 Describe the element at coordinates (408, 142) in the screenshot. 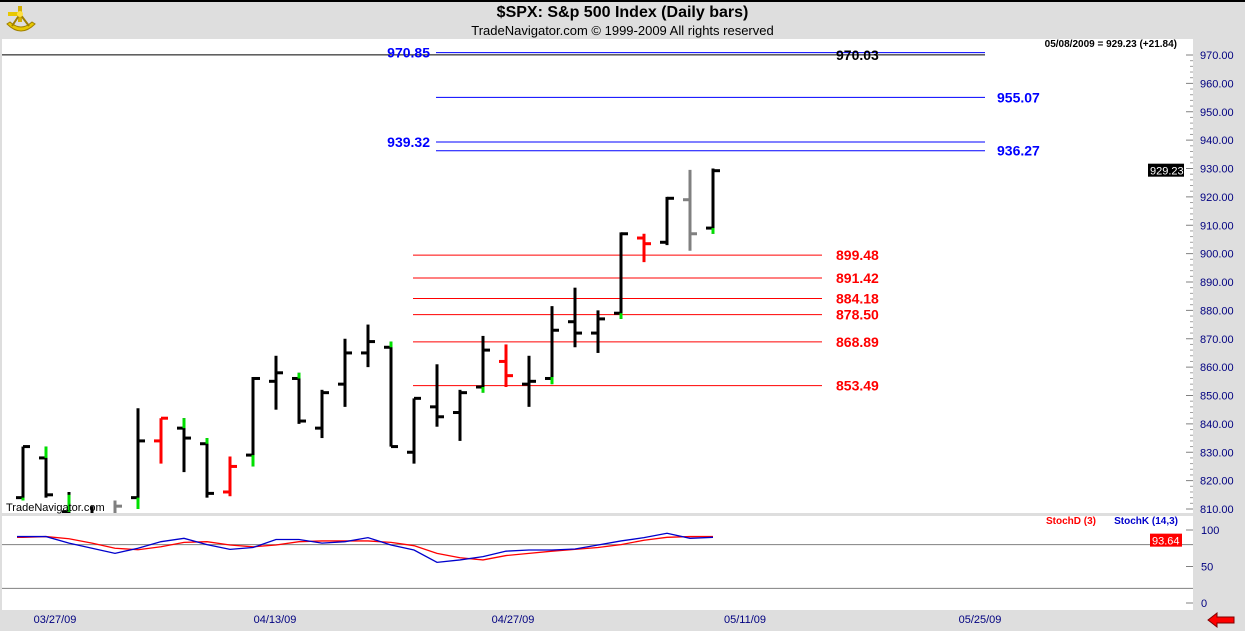

I see `level-label: 939.32` at that location.